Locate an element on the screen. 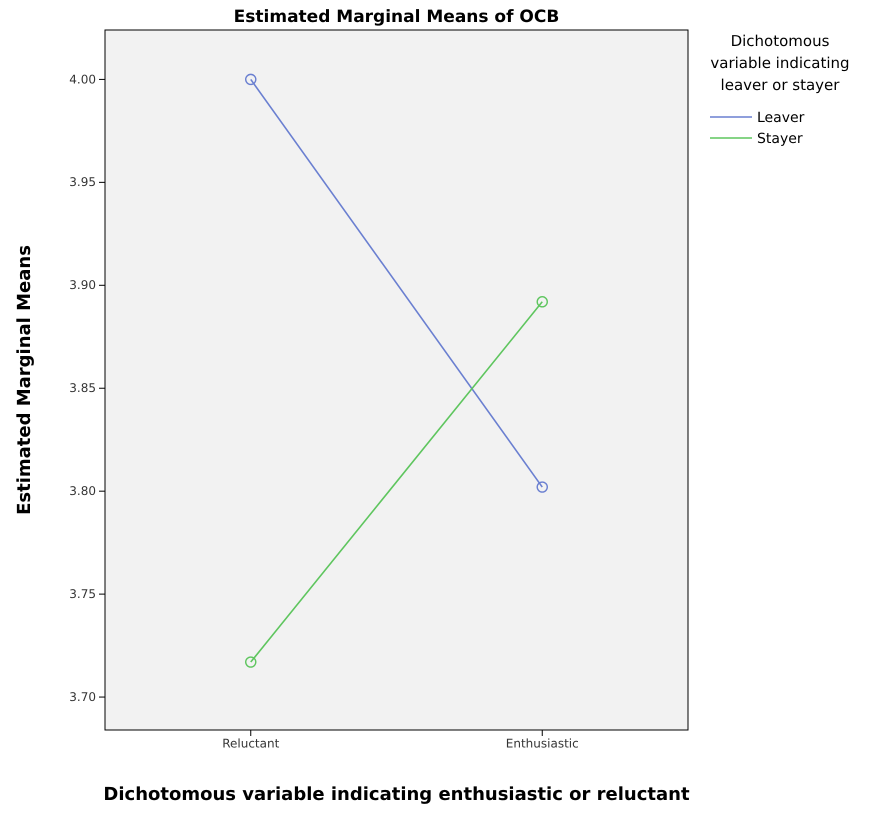  legend-label: Stayer is located at coordinates (780, 139).